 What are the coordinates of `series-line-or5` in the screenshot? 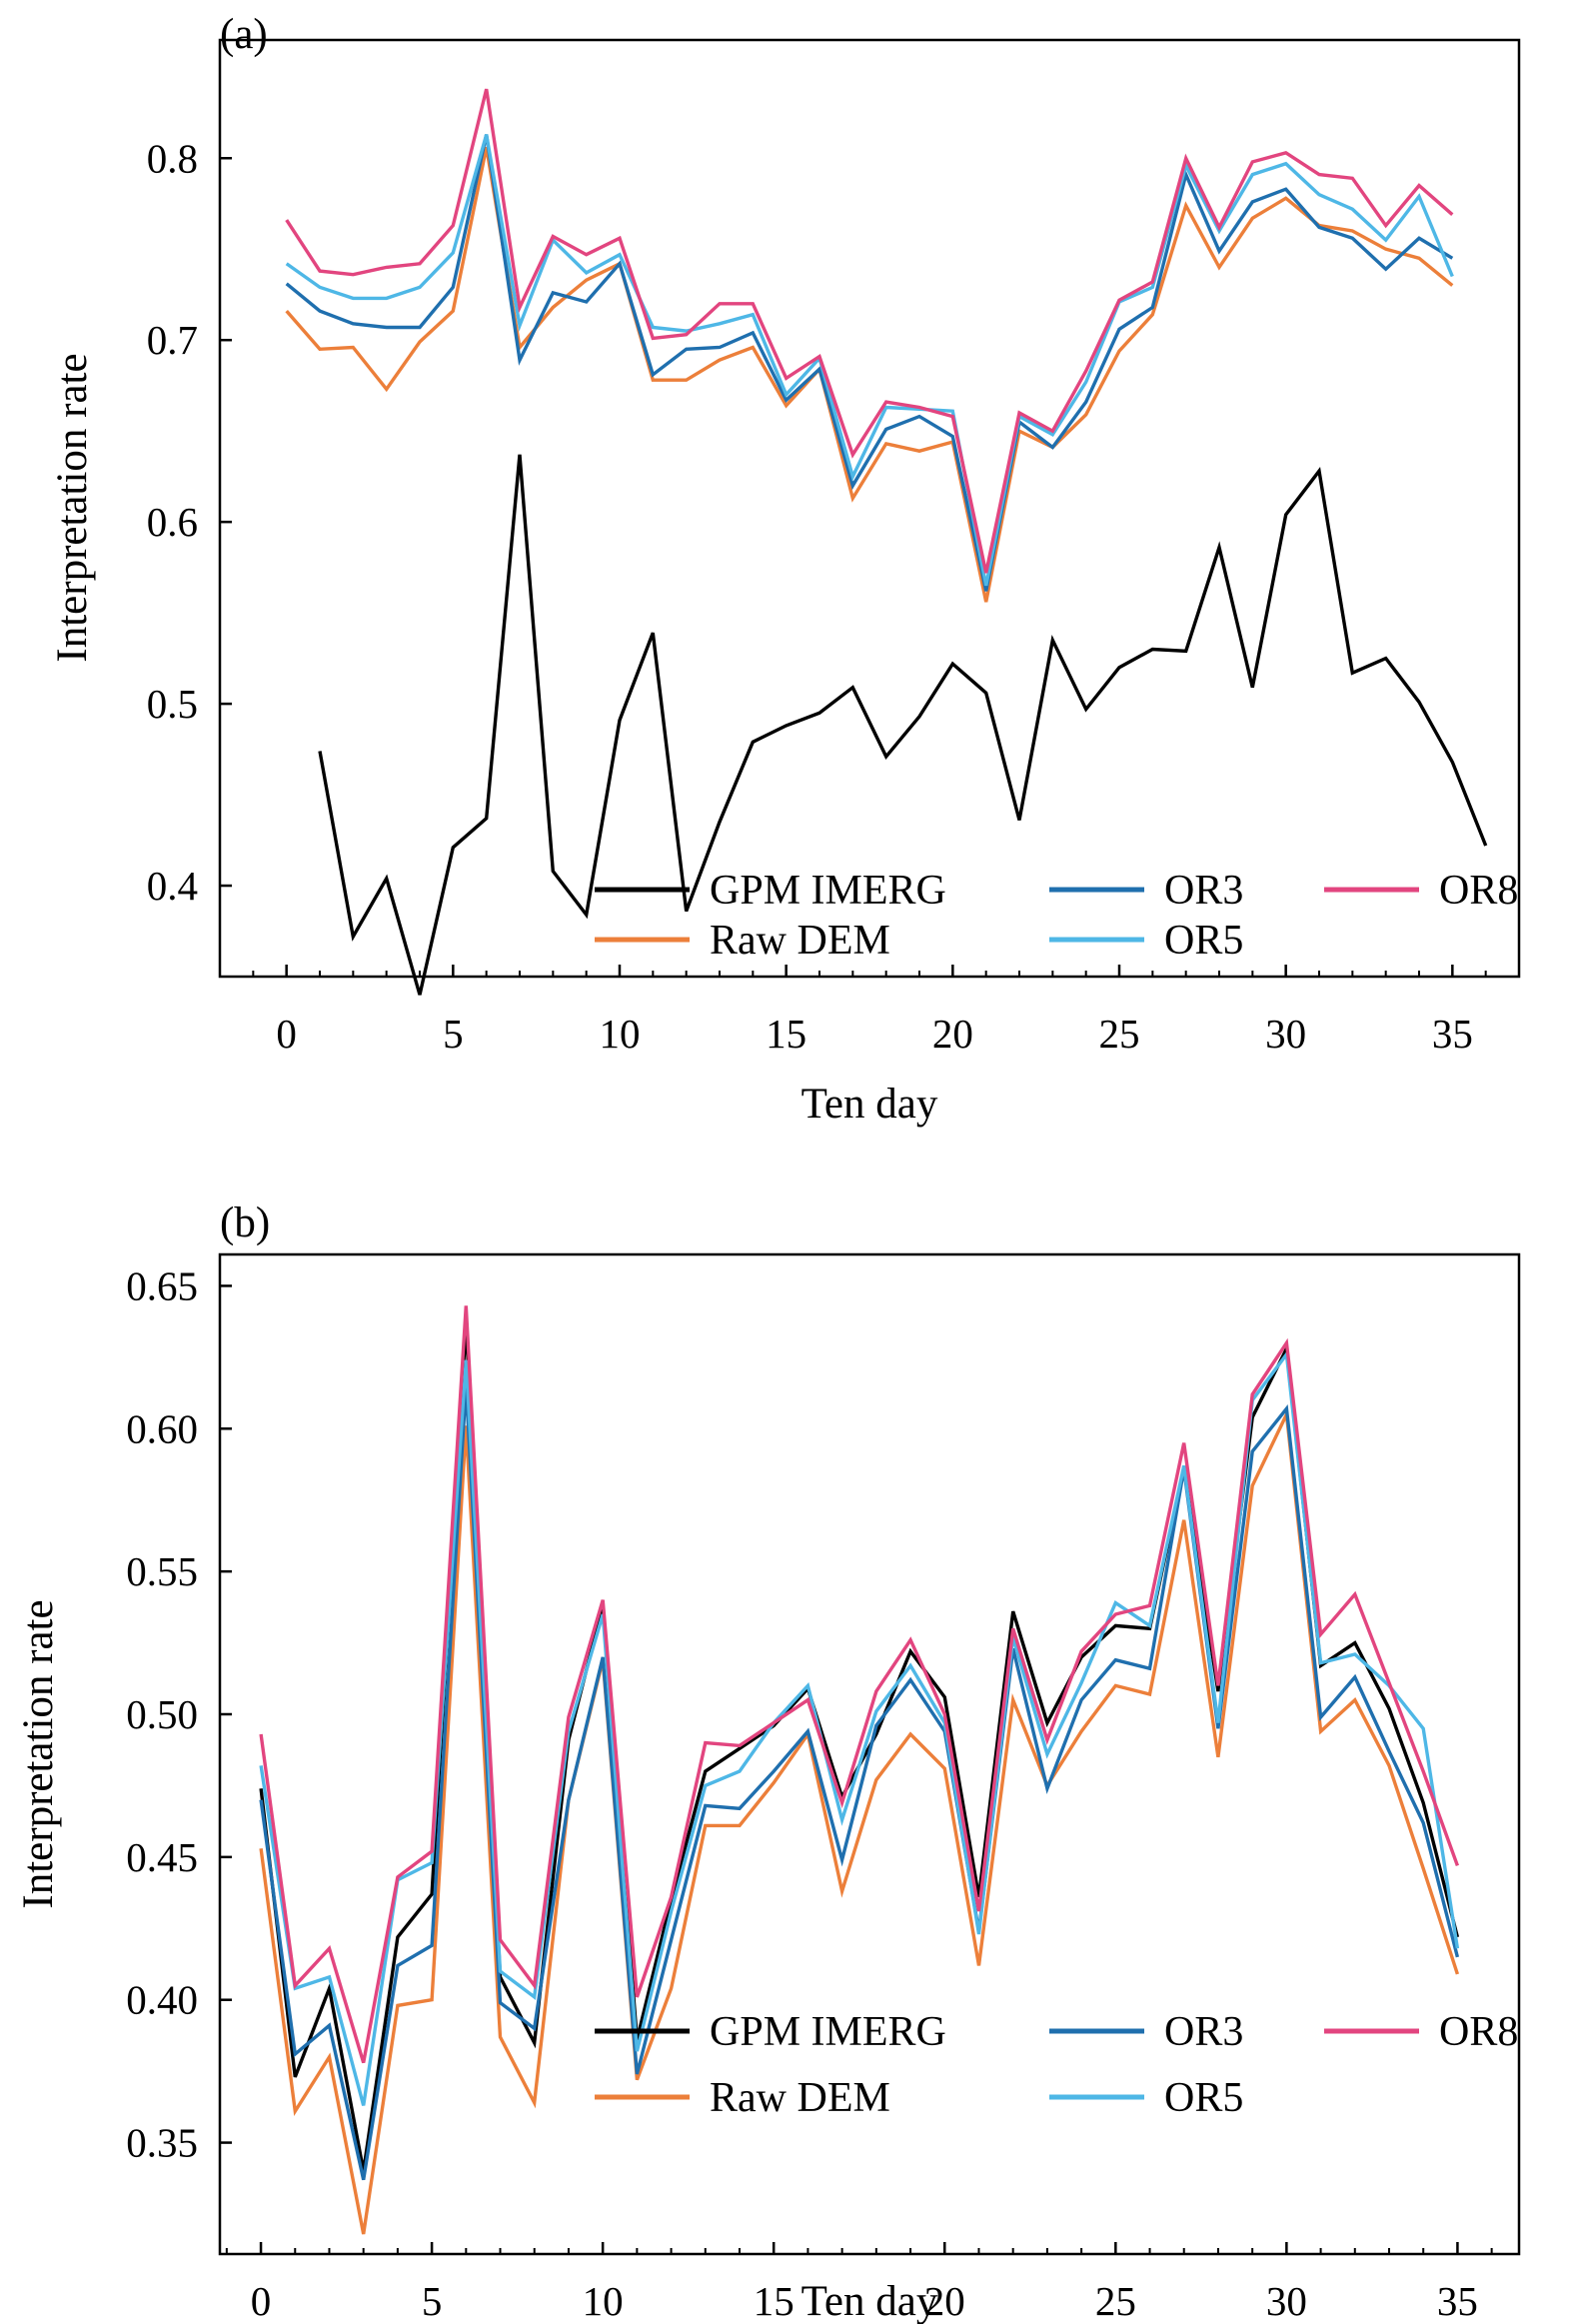 It's located at (869, 360).